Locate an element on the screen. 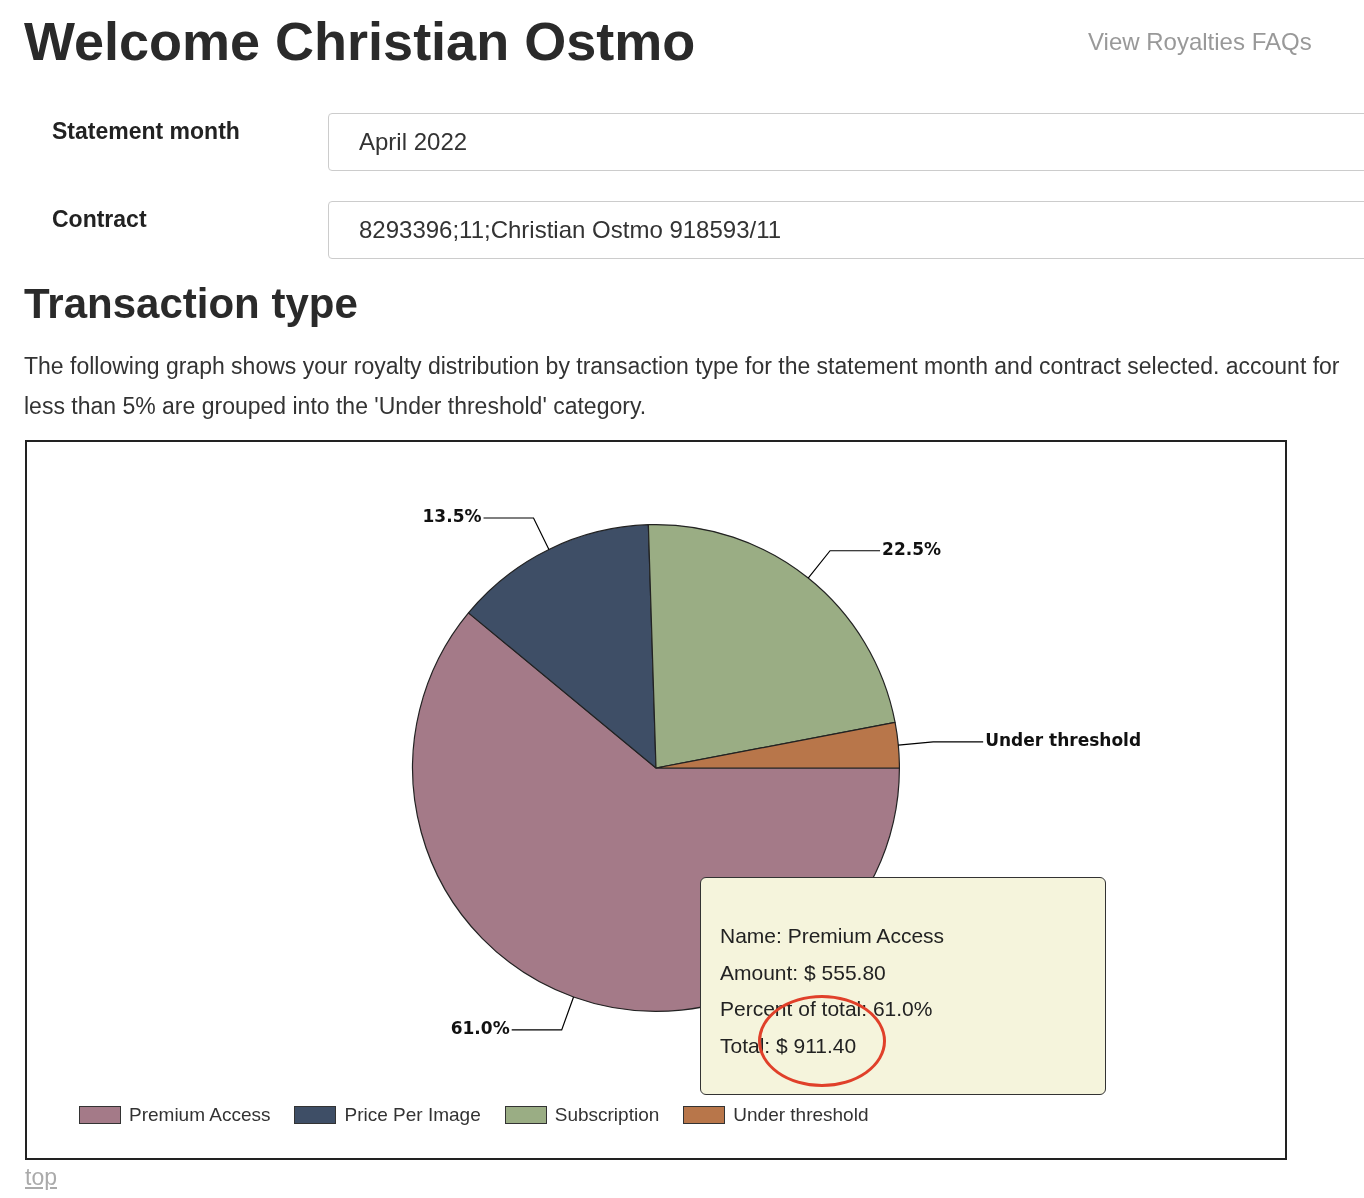  text: Statement month is located at coordinates (146, 131).